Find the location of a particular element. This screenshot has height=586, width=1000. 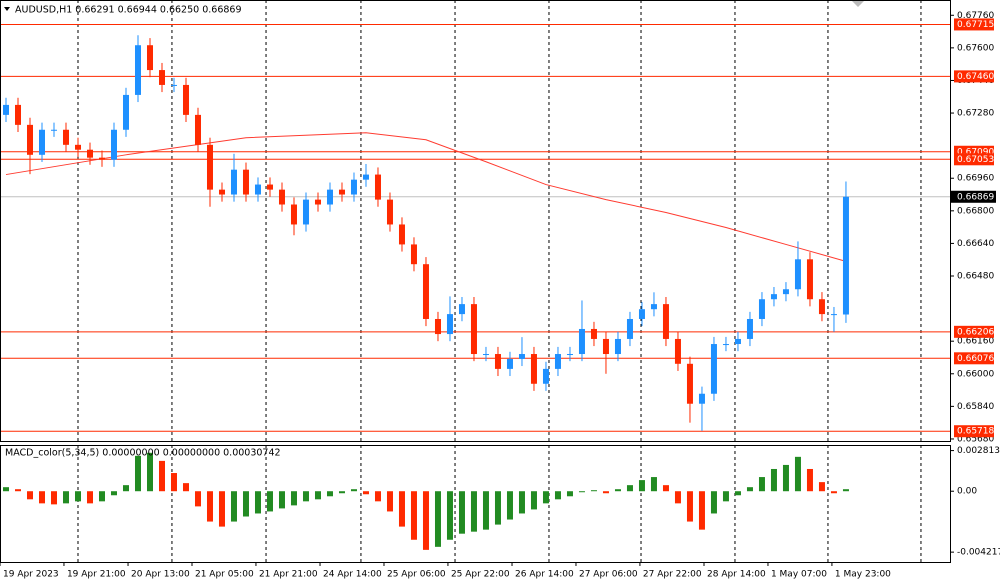

x-tick-label: 21 Apr 21:00 is located at coordinates (288, 575).